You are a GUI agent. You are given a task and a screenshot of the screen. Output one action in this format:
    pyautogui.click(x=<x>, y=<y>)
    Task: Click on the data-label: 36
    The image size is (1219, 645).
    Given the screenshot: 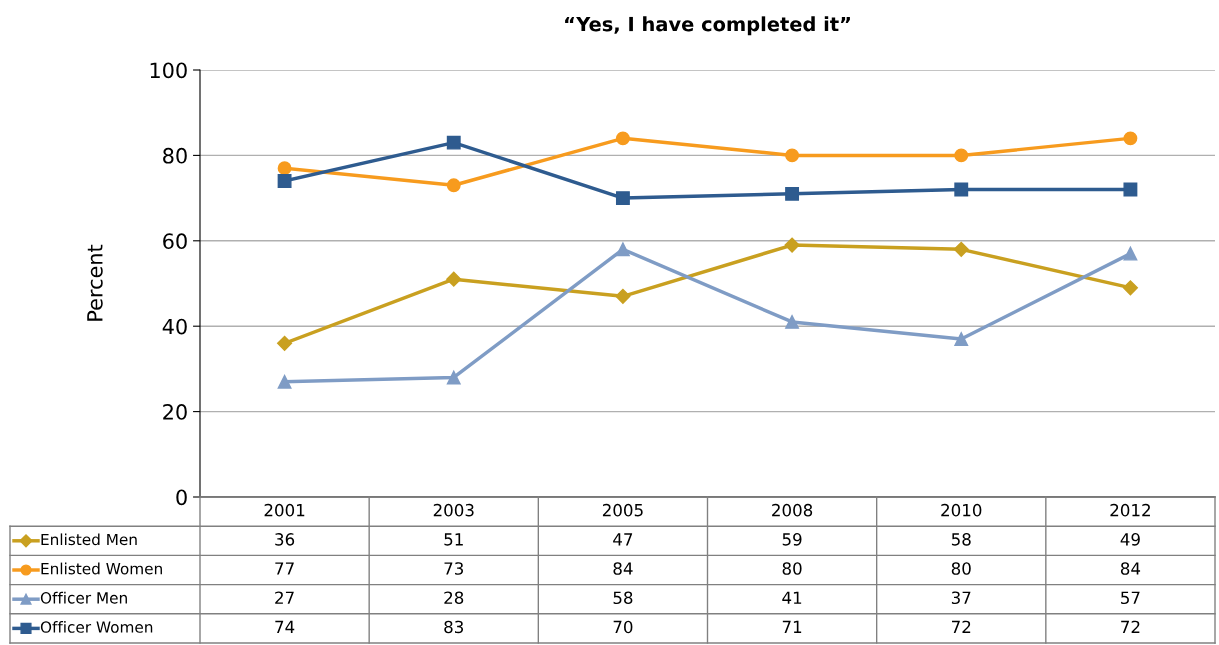 What is the action you would take?
    pyautogui.click(x=285, y=539)
    